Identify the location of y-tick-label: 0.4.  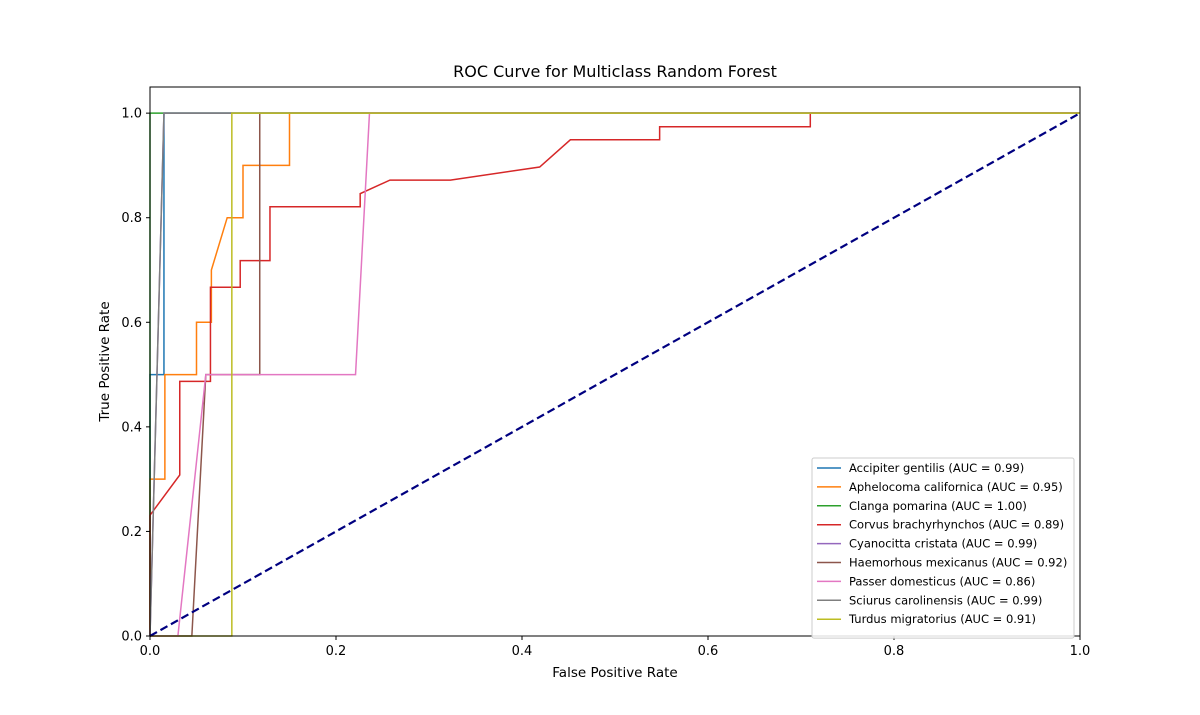
(131, 427).